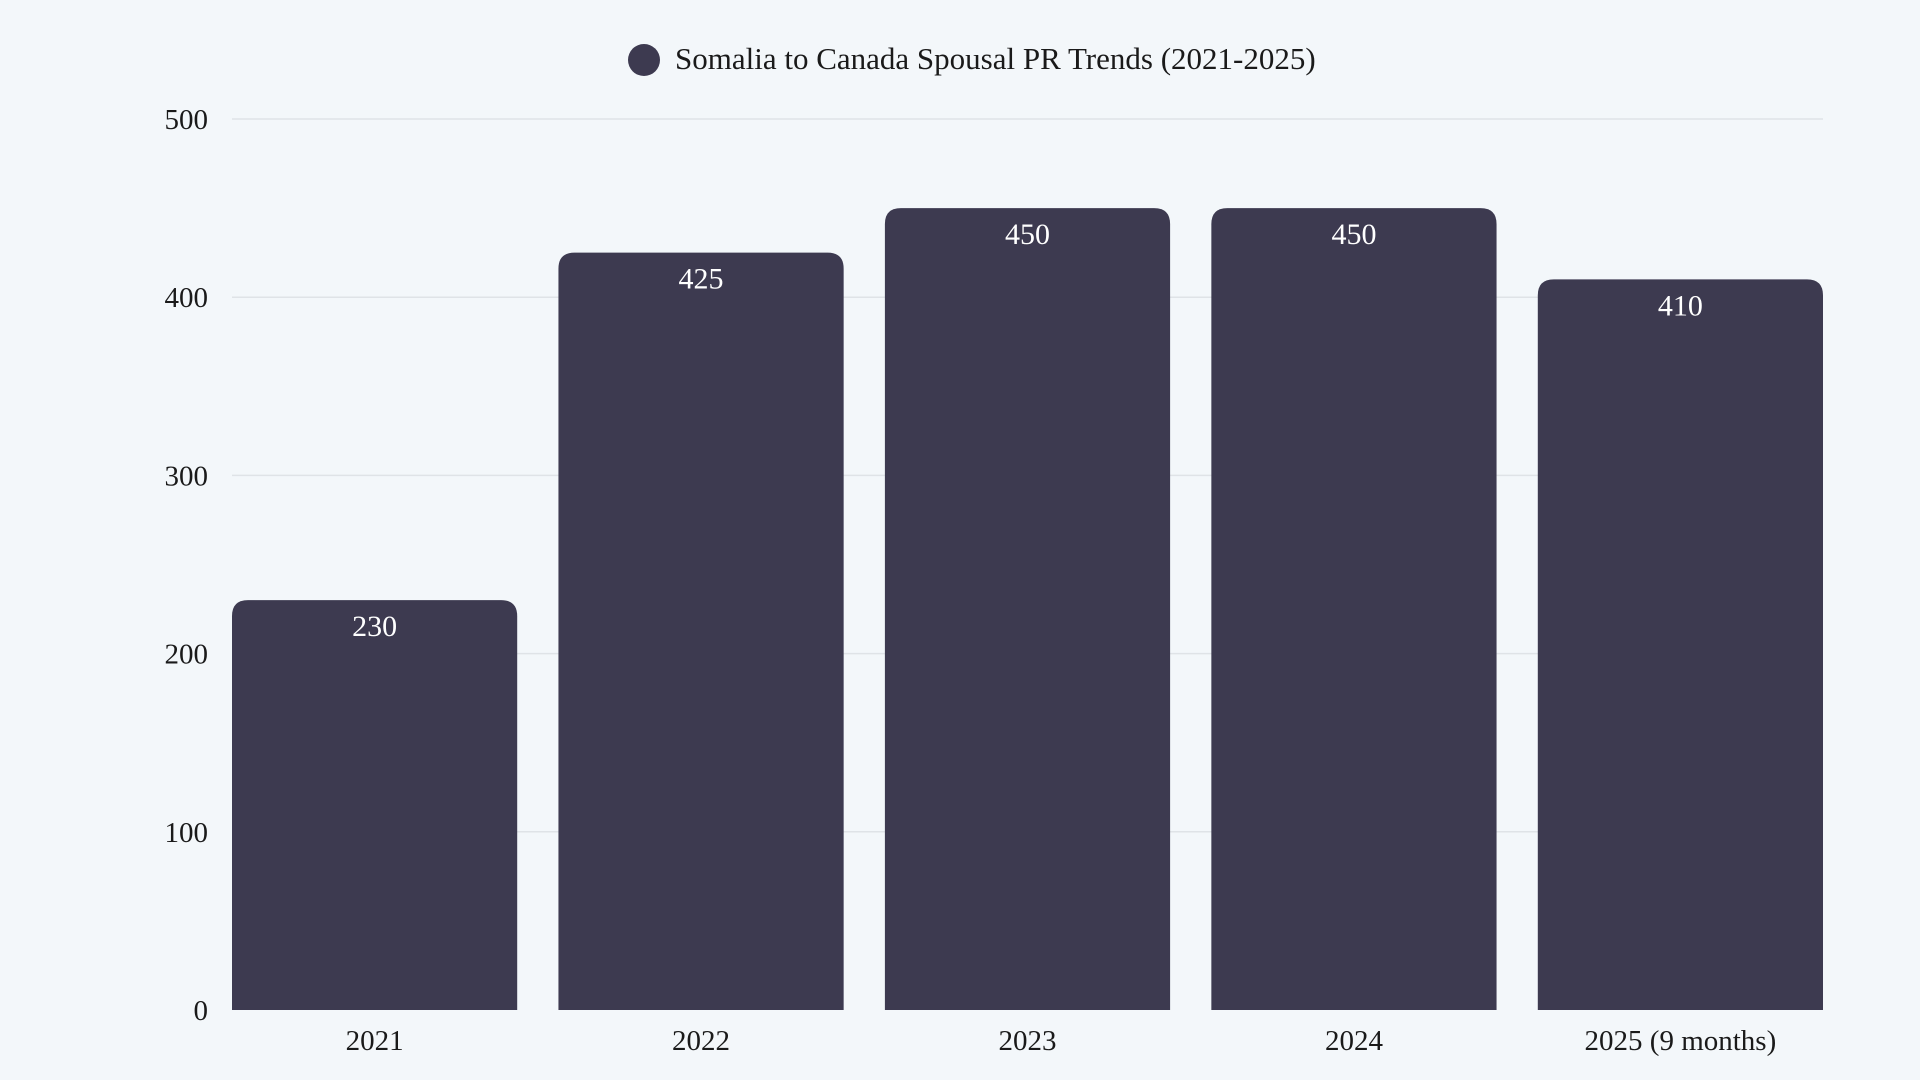  I want to click on x-tick-label: 2023, so click(1028, 1041).